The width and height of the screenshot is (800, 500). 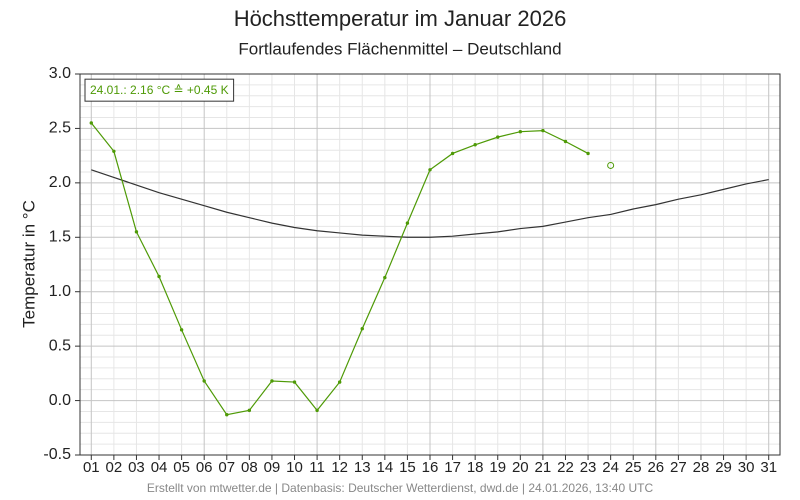 What do you see at coordinates (226, 467) in the screenshot?
I see `x-tick-label: 07` at bounding box center [226, 467].